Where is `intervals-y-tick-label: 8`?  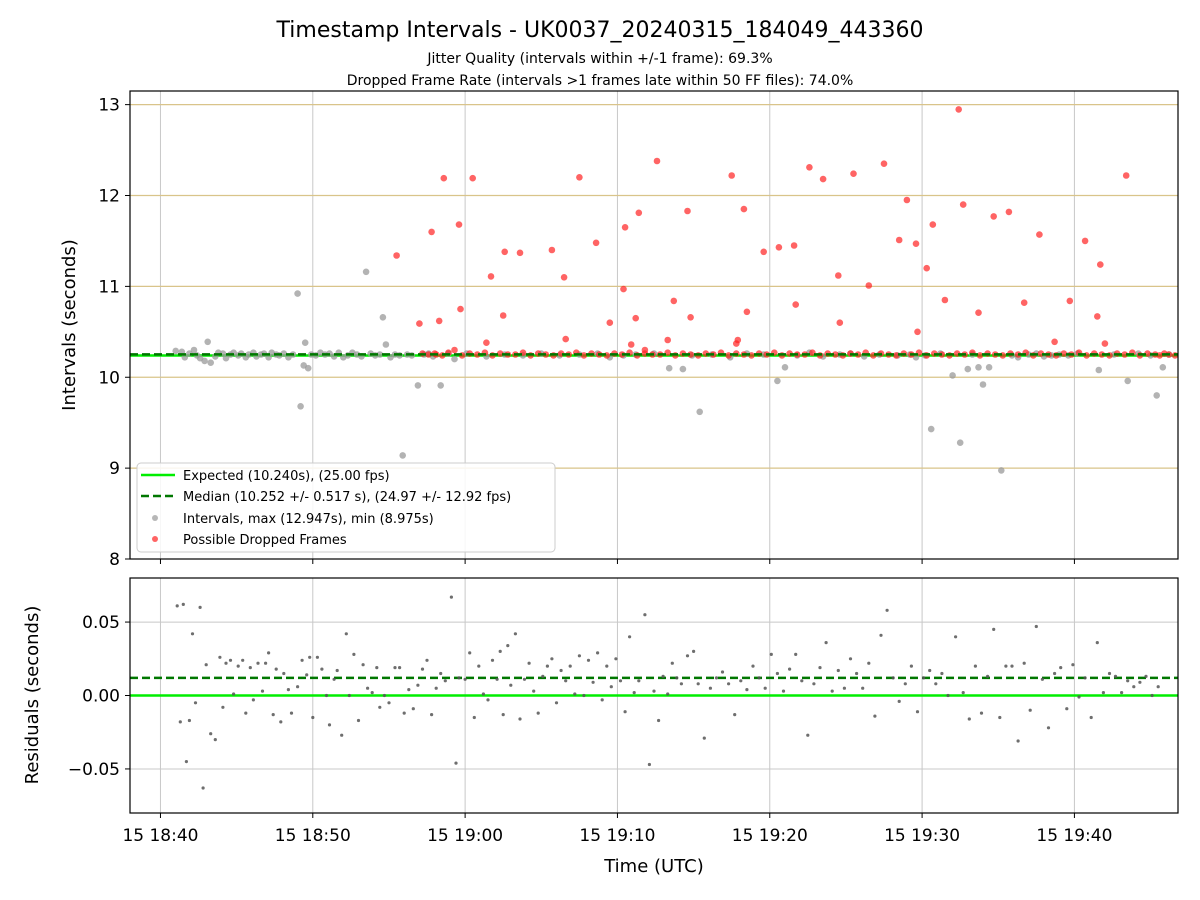
intervals-y-tick-label: 8 is located at coordinates (114, 560).